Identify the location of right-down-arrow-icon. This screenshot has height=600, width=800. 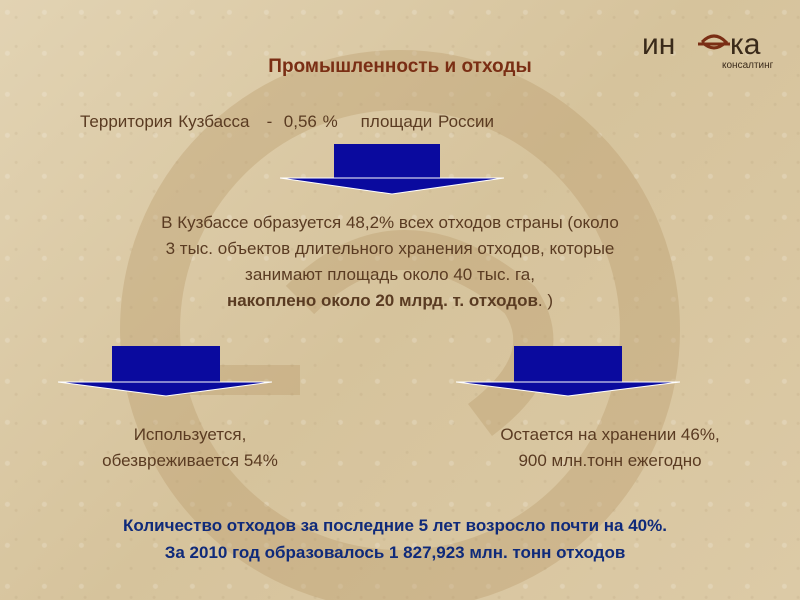
(568, 371).